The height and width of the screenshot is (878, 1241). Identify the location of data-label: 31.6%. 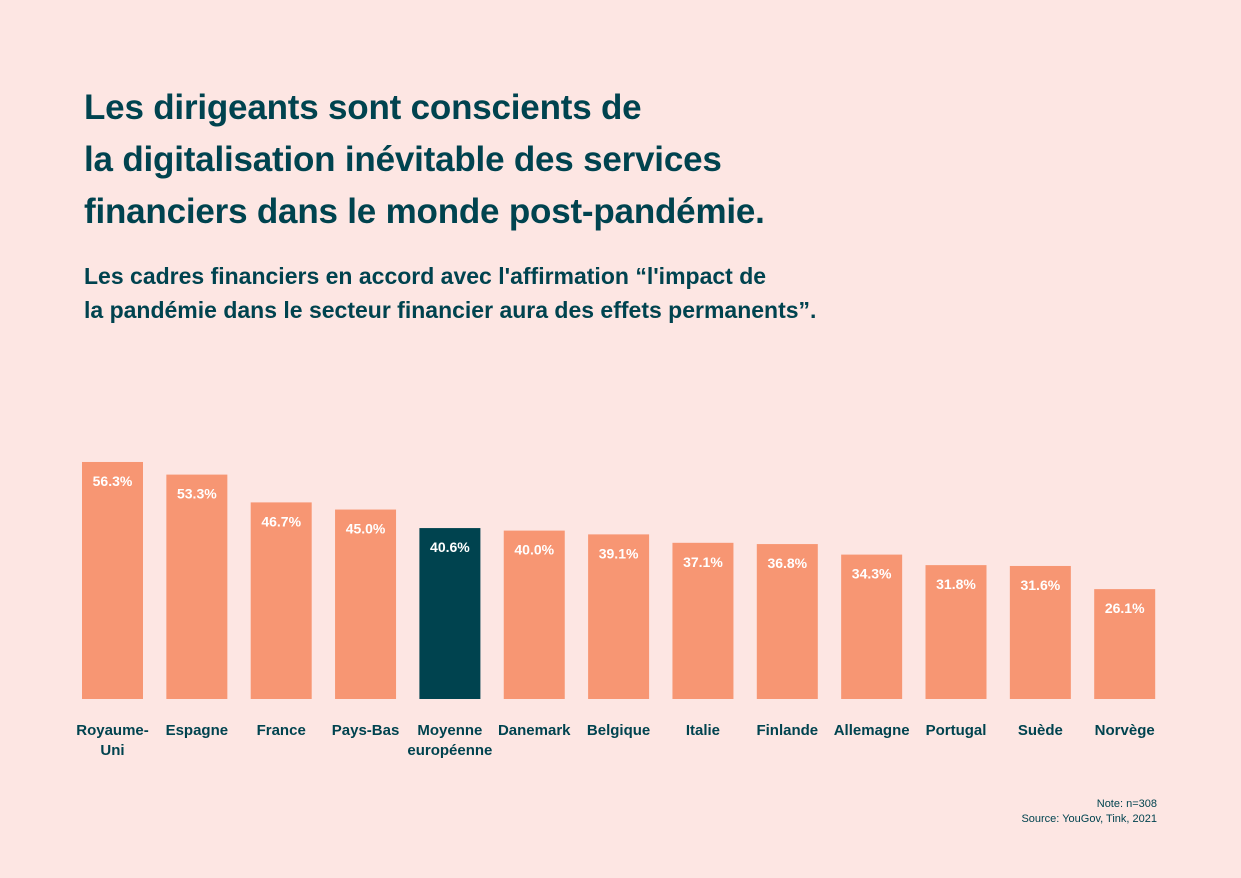
(1040, 585).